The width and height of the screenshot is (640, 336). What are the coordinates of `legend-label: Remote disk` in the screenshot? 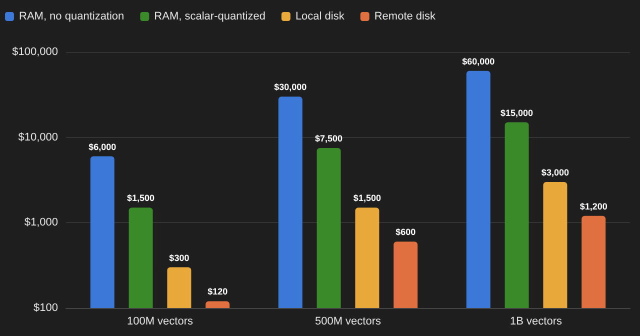 It's located at (405, 16).